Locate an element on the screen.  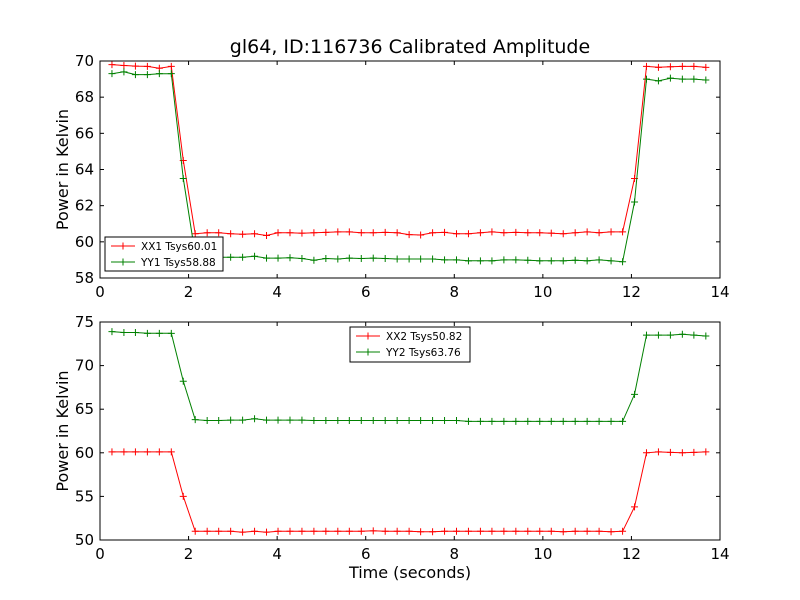
y-tick-label: 64 is located at coordinates (84, 170).